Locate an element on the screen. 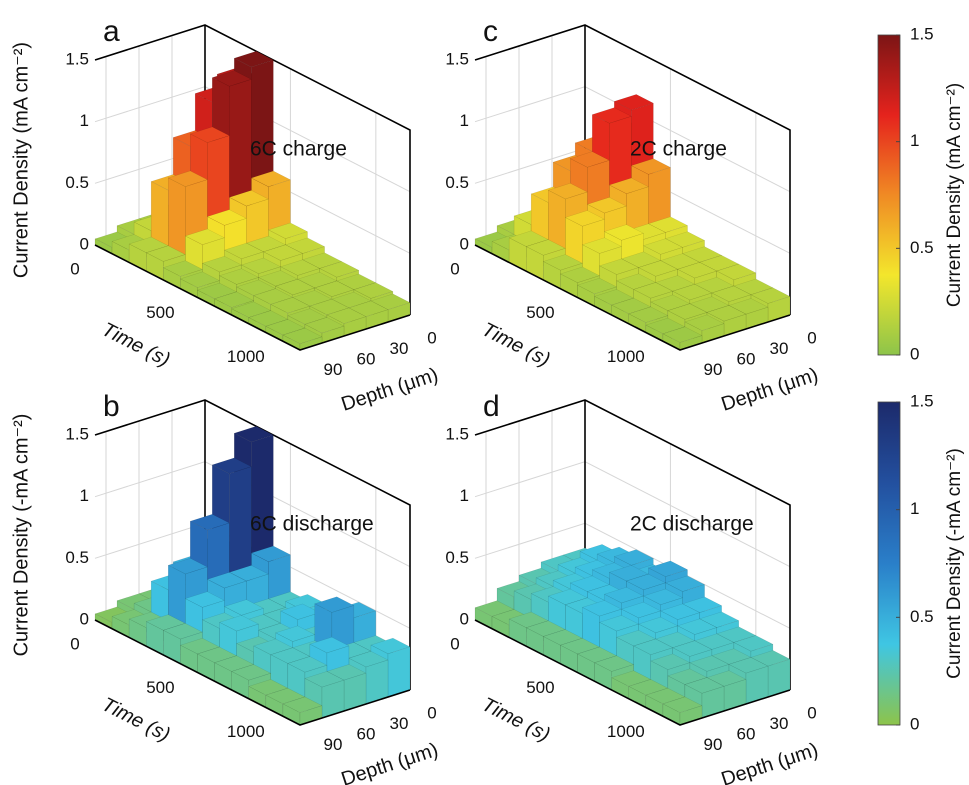 This screenshot has height=785, width=969. annotation: 2C discharge is located at coordinates (692, 524).